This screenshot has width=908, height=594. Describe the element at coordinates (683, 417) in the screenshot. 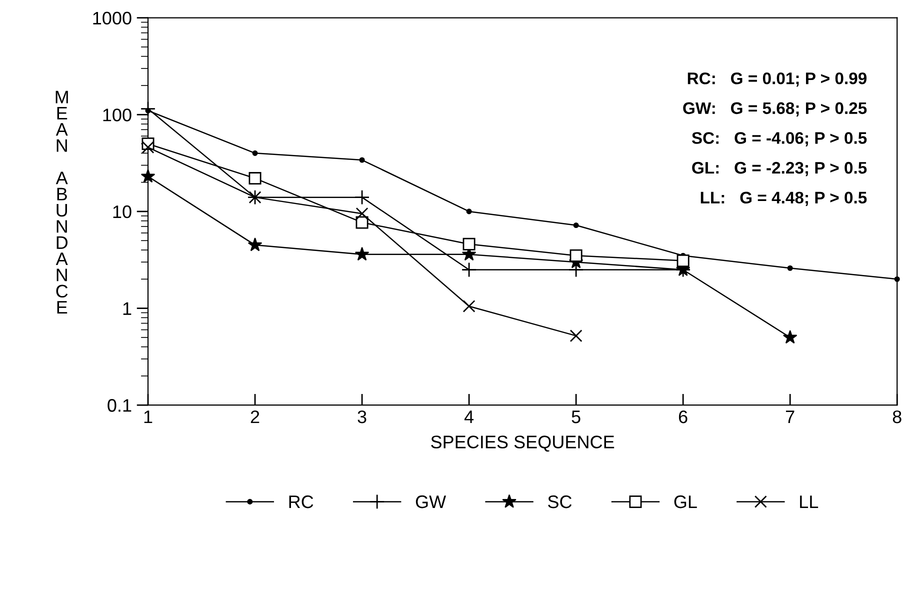

I see `x-tick-label: 6` at that location.